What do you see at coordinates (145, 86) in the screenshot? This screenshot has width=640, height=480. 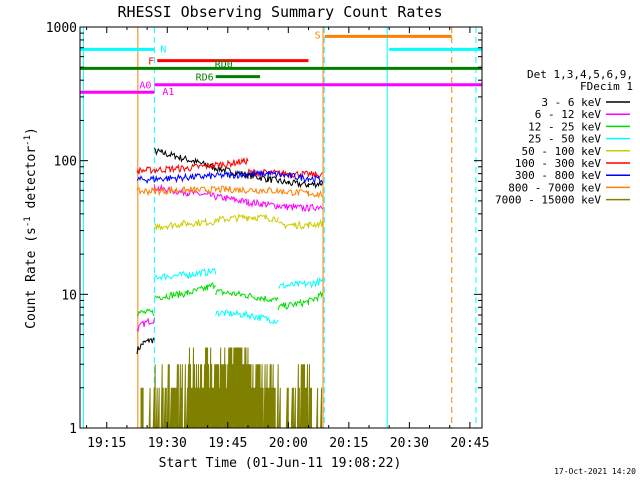 I see `flag-label: A0` at bounding box center [145, 86].